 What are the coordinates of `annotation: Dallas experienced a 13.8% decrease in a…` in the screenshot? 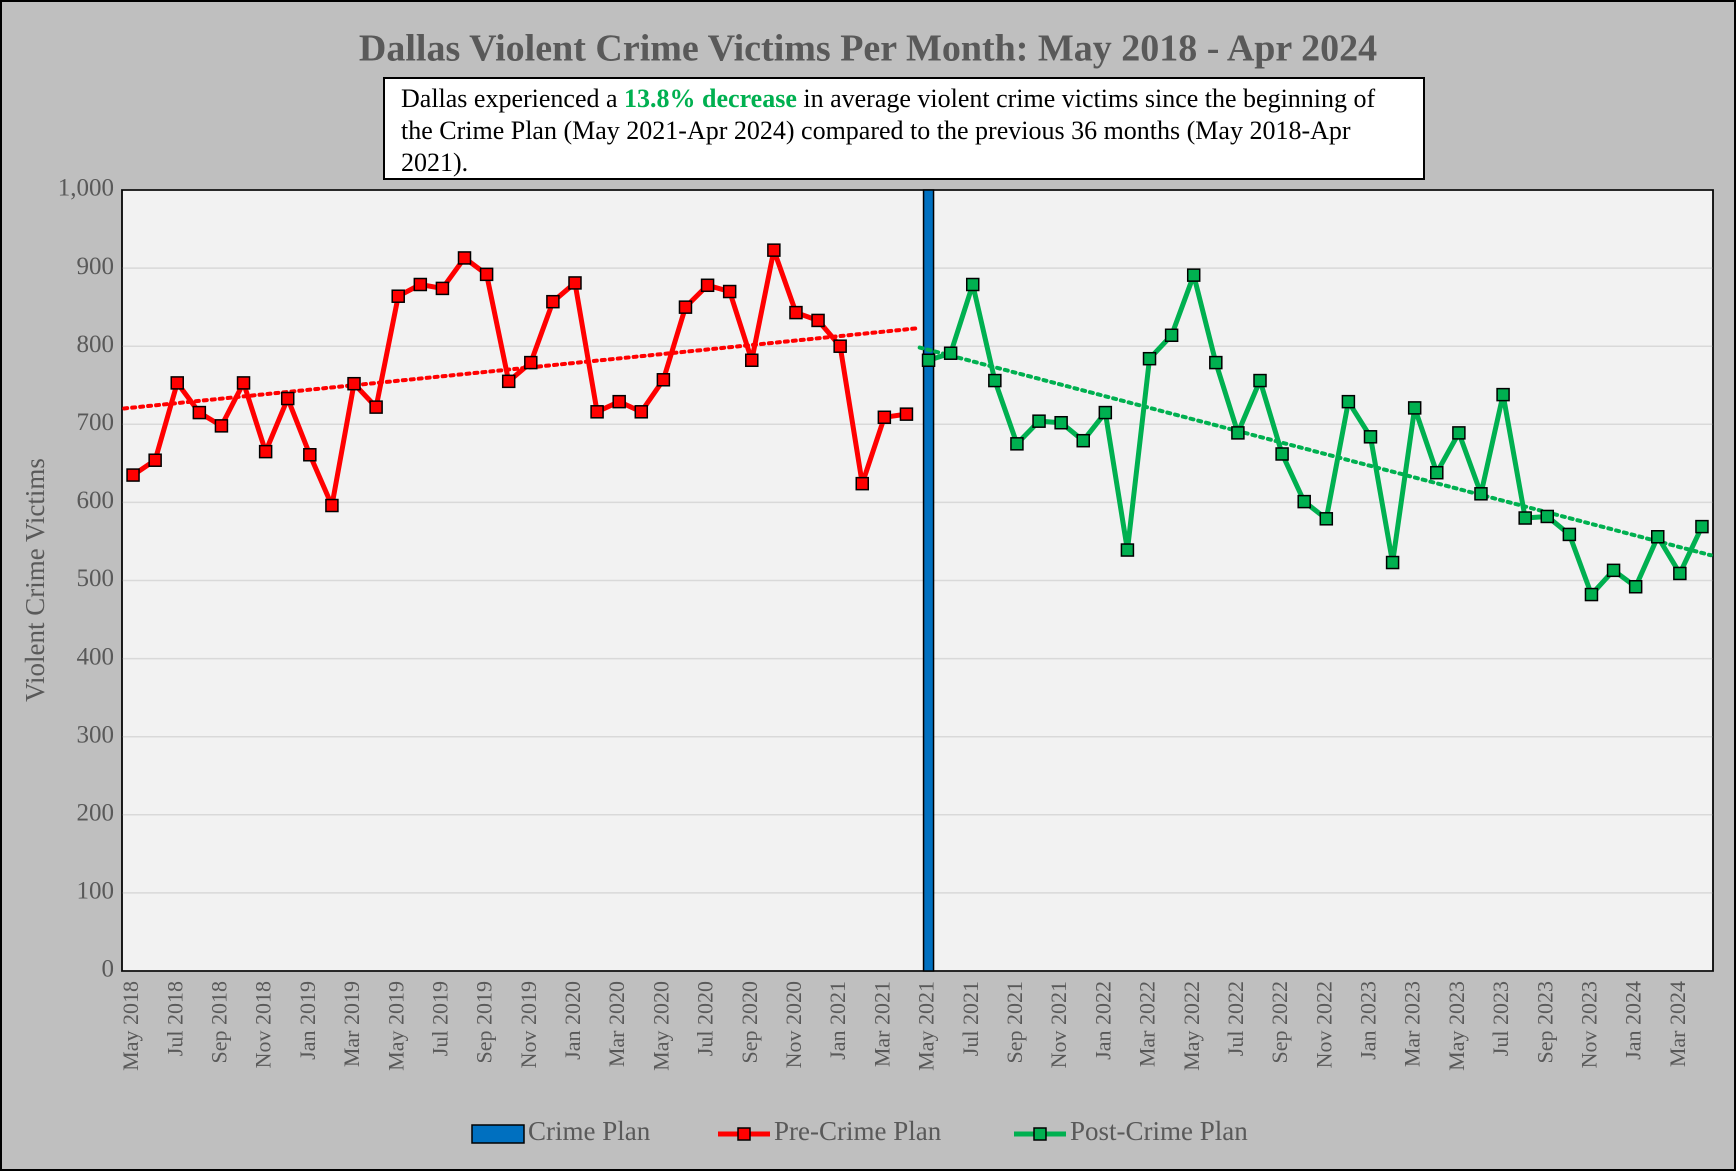 It's located at (904, 128).